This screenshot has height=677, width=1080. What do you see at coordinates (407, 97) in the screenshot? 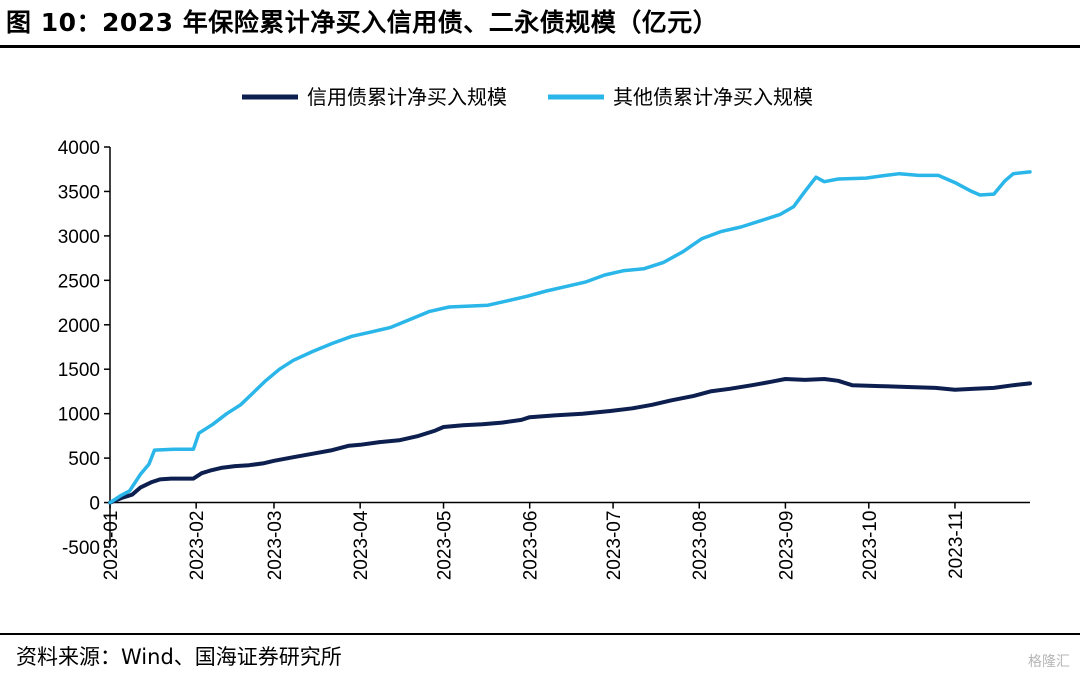
I see `legend-label-1: 信用债累计净买入规模` at bounding box center [407, 97].